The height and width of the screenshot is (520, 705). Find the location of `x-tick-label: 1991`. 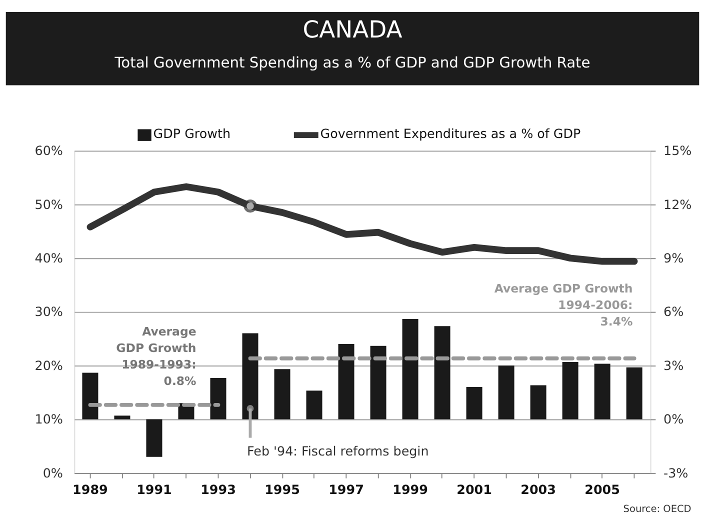

x-tick-label: 1991 is located at coordinates (154, 489).